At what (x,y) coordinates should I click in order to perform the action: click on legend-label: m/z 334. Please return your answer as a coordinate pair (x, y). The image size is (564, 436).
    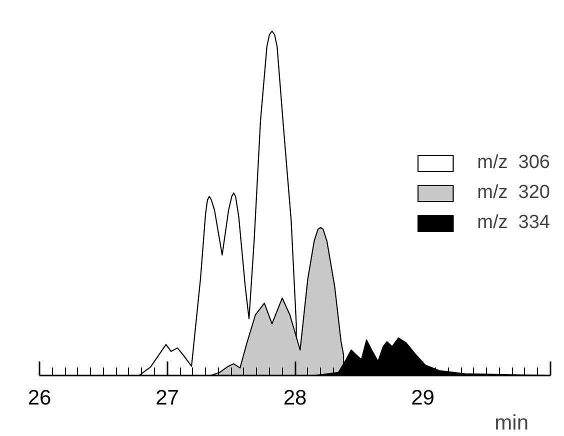
    Looking at the image, I should click on (513, 223).